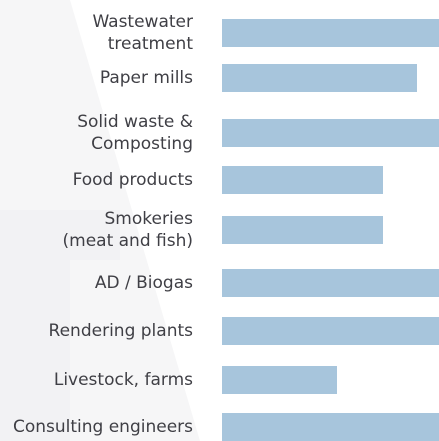  Describe the element at coordinates (142, 144) in the screenshot. I see `category-label-line: Composting` at that location.